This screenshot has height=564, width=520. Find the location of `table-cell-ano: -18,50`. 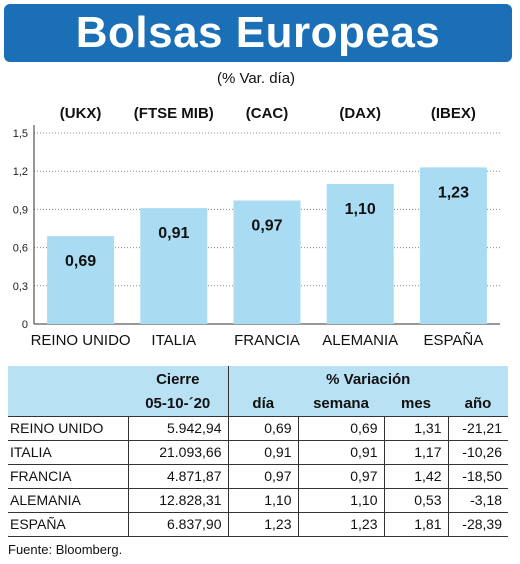

table-cell-ano: -18,50 is located at coordinates (477, 476).